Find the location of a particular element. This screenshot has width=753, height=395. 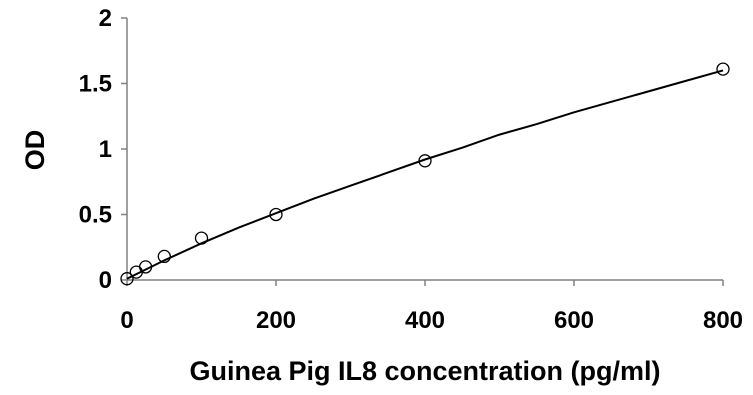

y-tick-label: 0 is located at coordinates (105, 280).